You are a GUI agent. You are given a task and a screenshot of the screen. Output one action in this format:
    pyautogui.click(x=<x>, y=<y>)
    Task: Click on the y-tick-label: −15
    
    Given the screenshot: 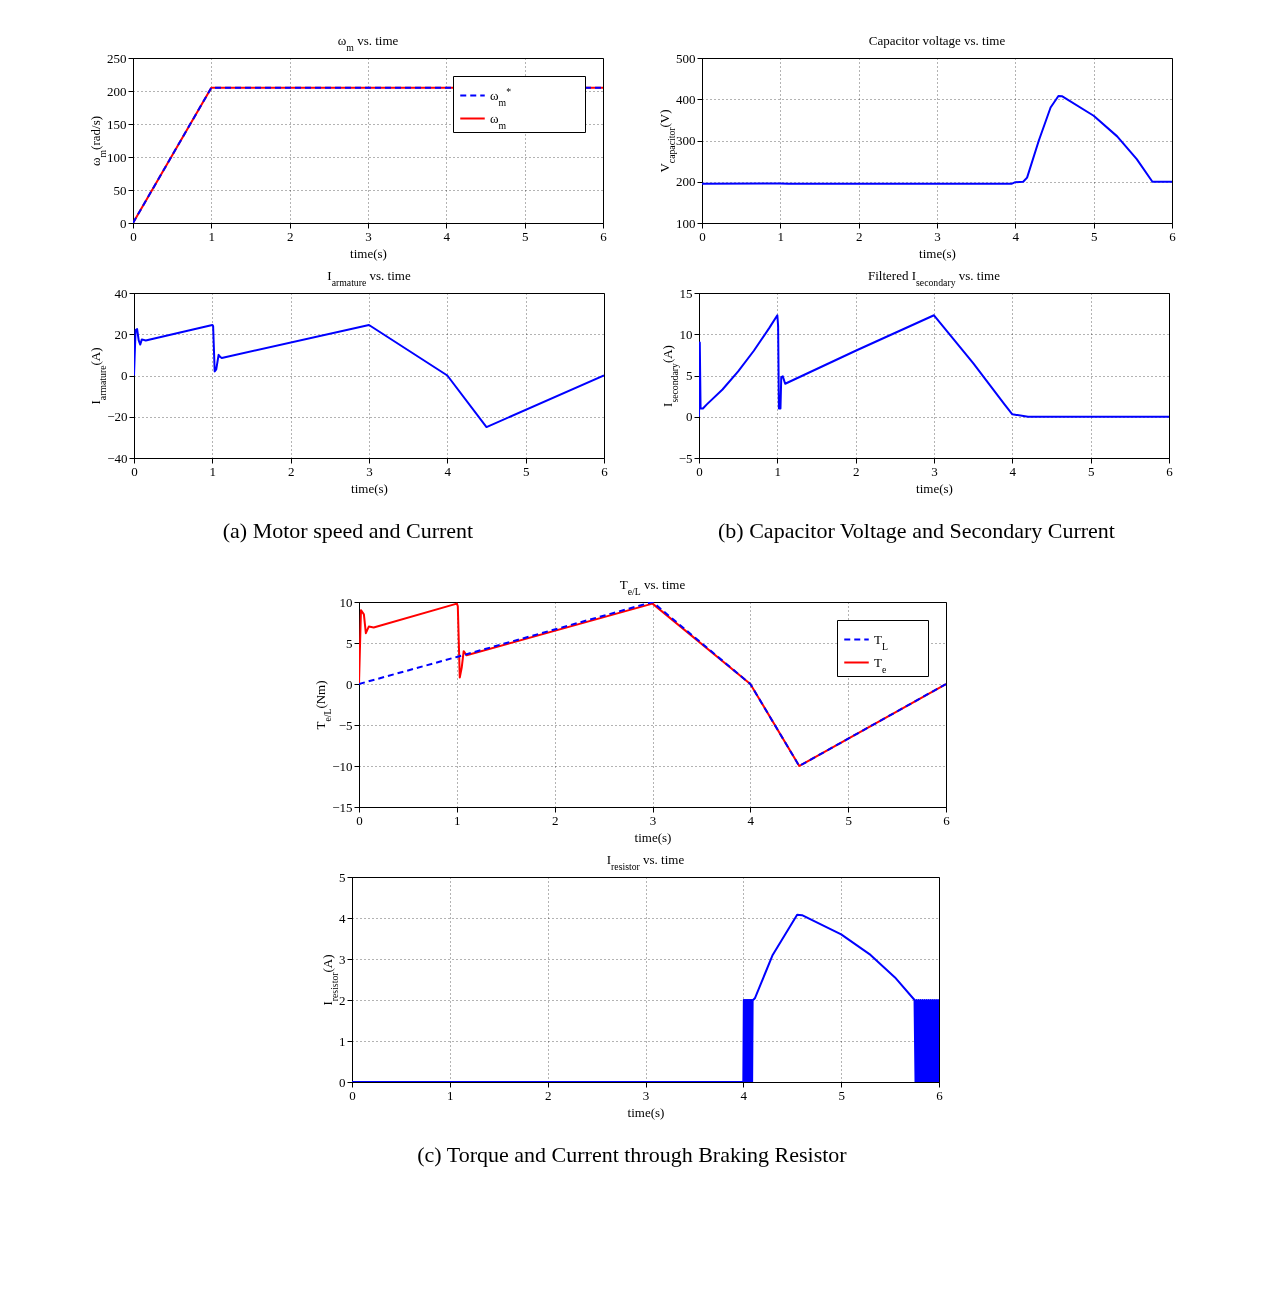 What is the action you would take?
    pyautogui.click(x=342, y=807)
    